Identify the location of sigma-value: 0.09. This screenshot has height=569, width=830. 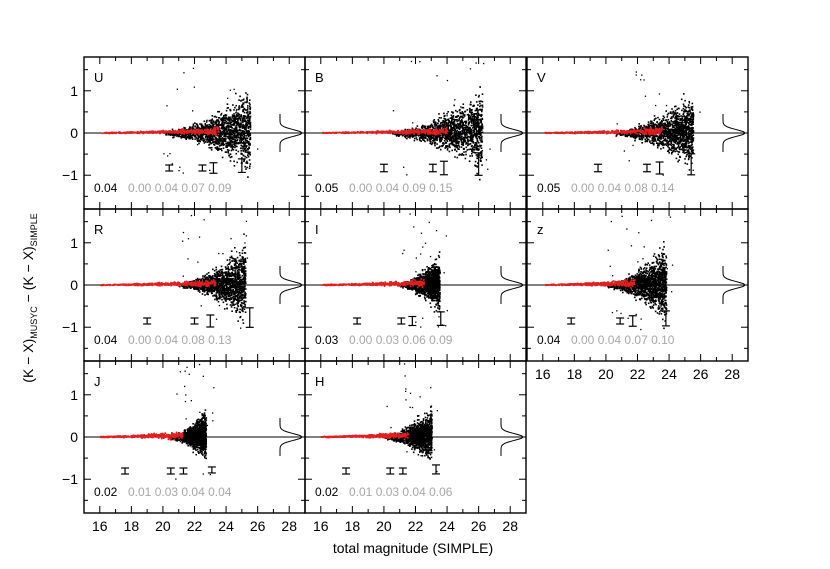
(412, 188).